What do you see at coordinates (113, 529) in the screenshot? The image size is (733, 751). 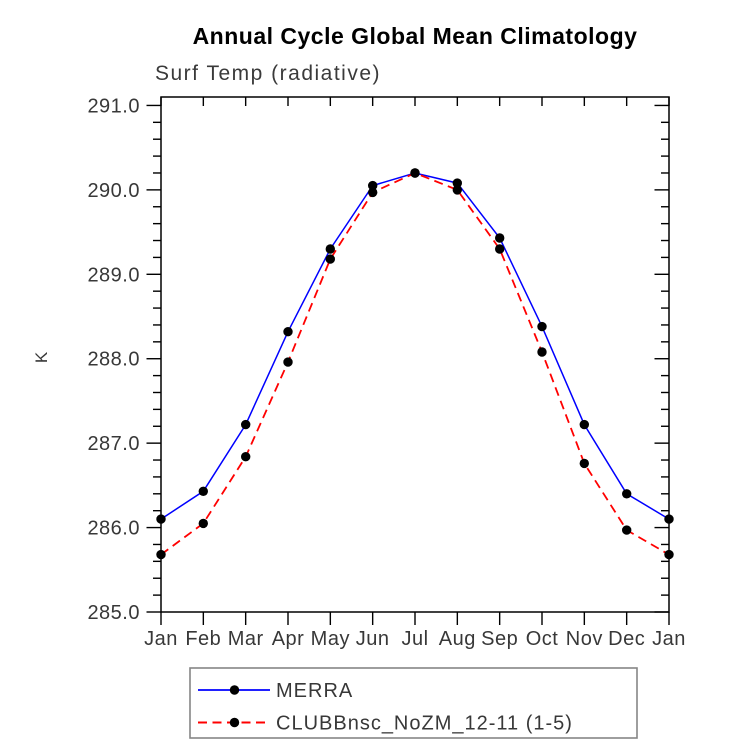 I see `y-tick-label: 286.0` at bounding box center [113, 529].